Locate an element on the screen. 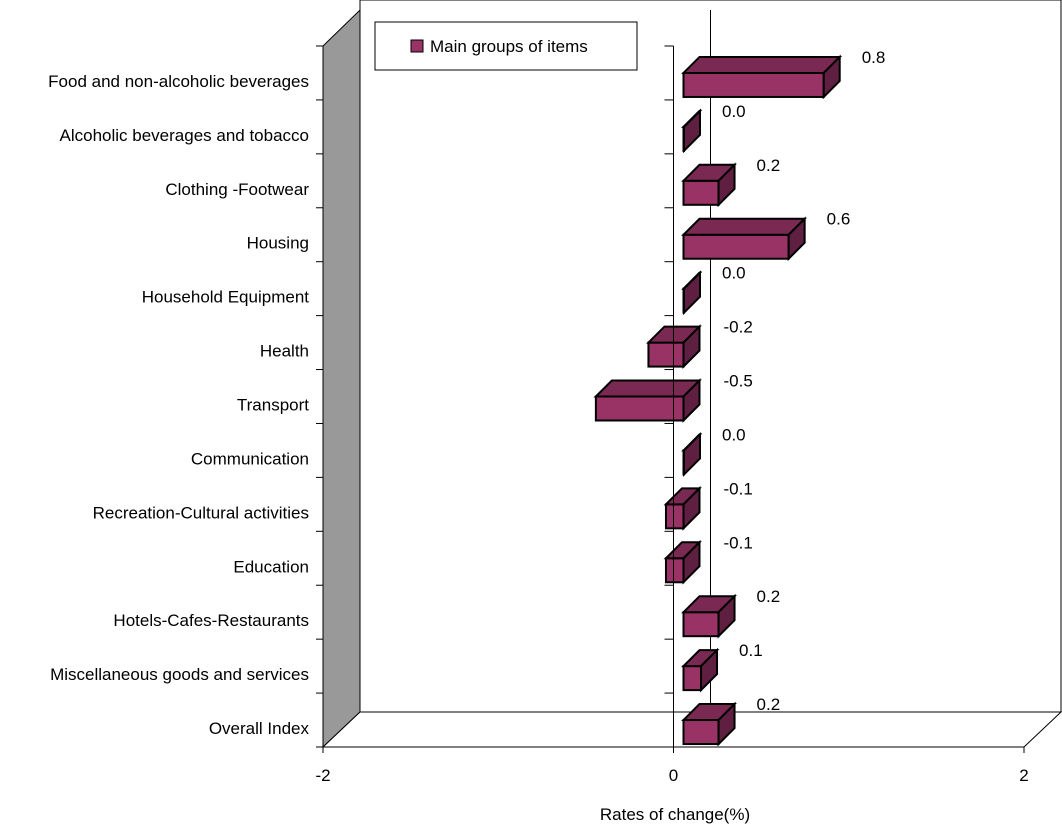 This screenshot has height=832, width=1062. category-label: Transport is located at coordinates (273, 405).